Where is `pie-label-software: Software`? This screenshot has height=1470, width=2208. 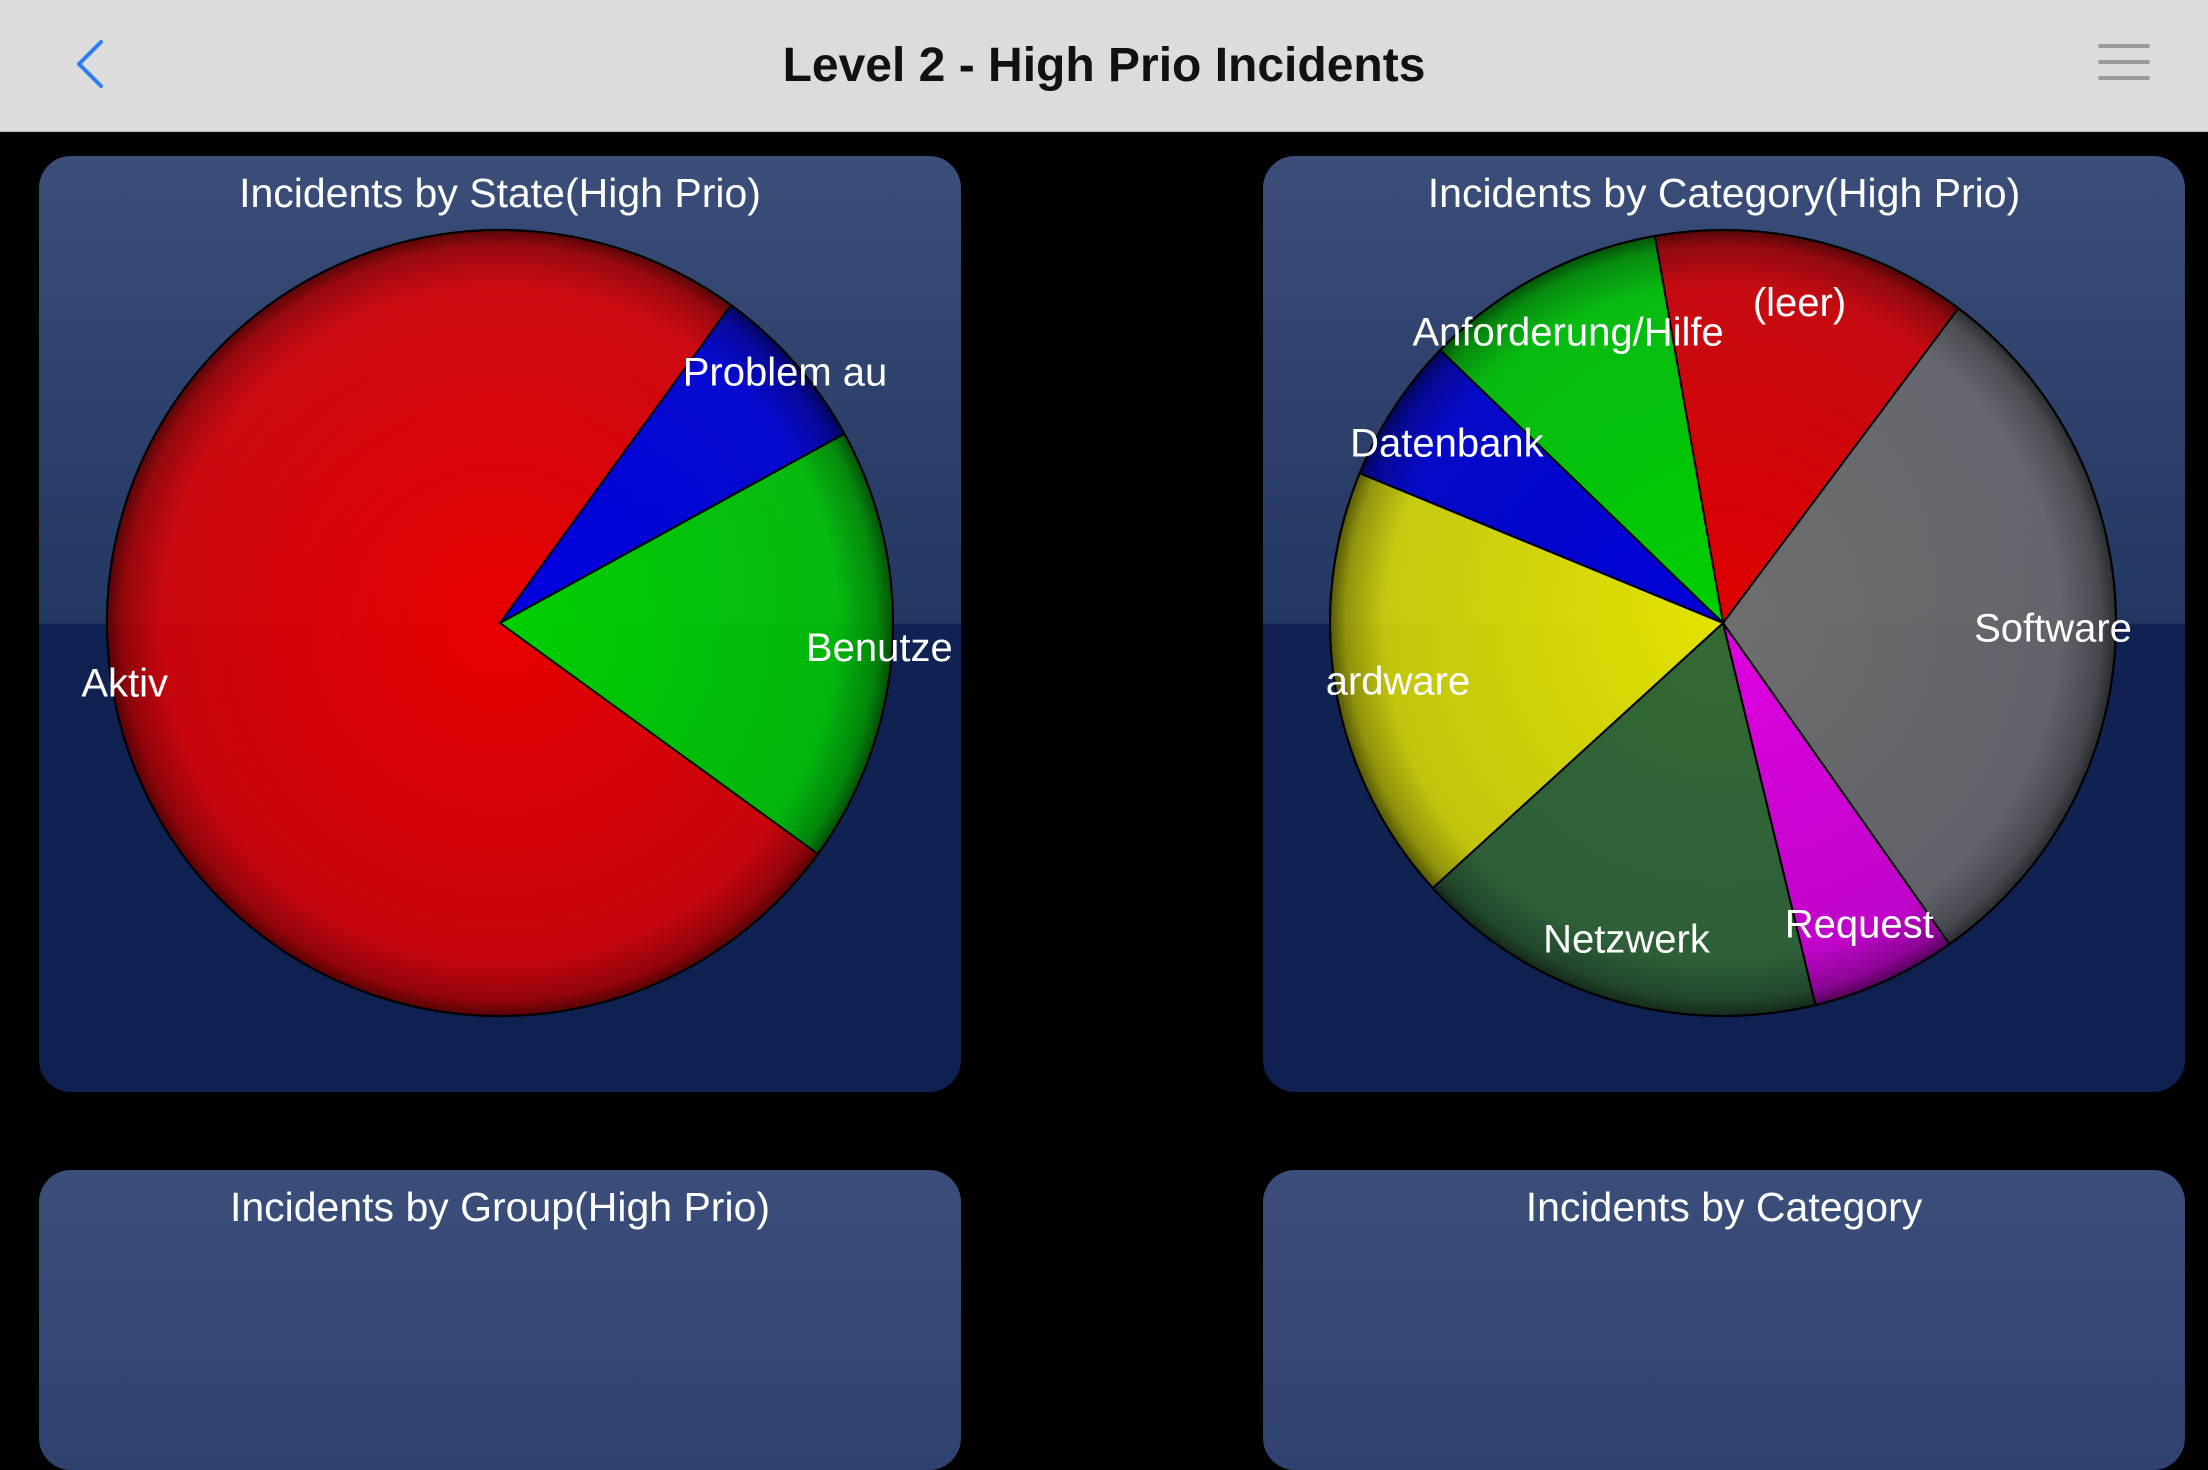
pie-label-software: Software is located at coordinates (2053, 629).